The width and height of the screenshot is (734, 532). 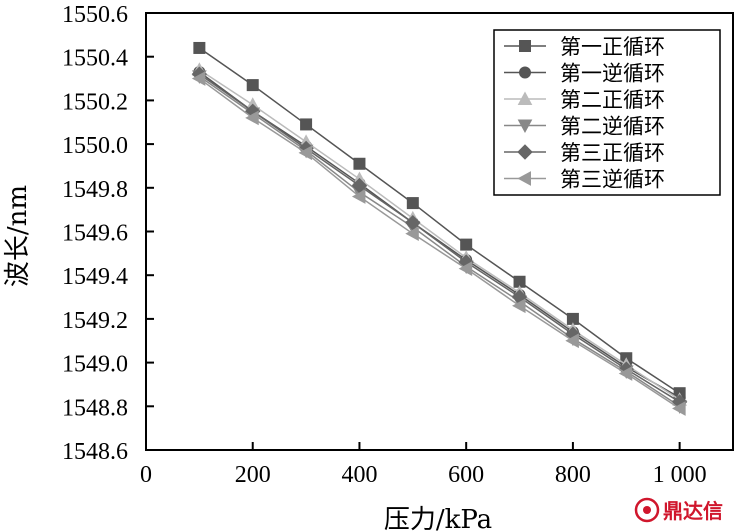 What do you see at coordinates (612, 74) in the screenshot?
I see `legend-label: 第一逆循环` at bounding box center [612, 74].